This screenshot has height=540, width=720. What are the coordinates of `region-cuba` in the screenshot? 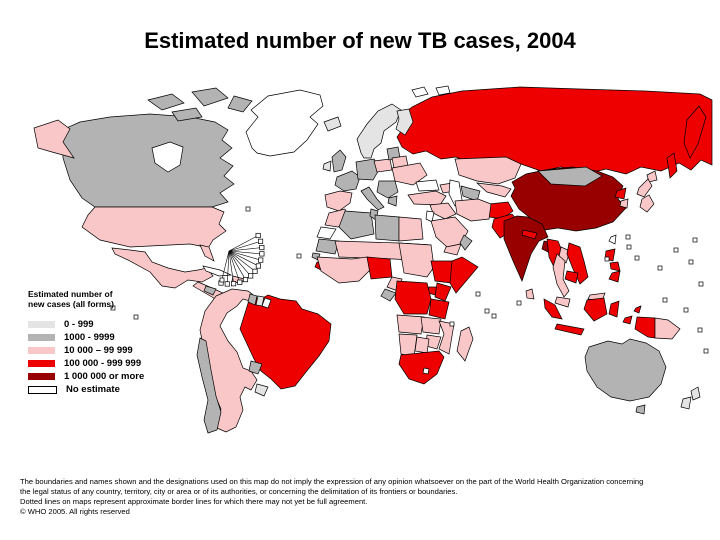 It's located at (217, 271).